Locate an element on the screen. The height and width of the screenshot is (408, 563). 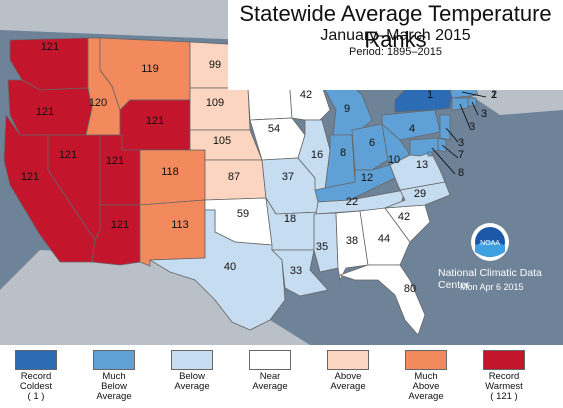
rank-label-ny: 1 is located at coordinates (430, 95).